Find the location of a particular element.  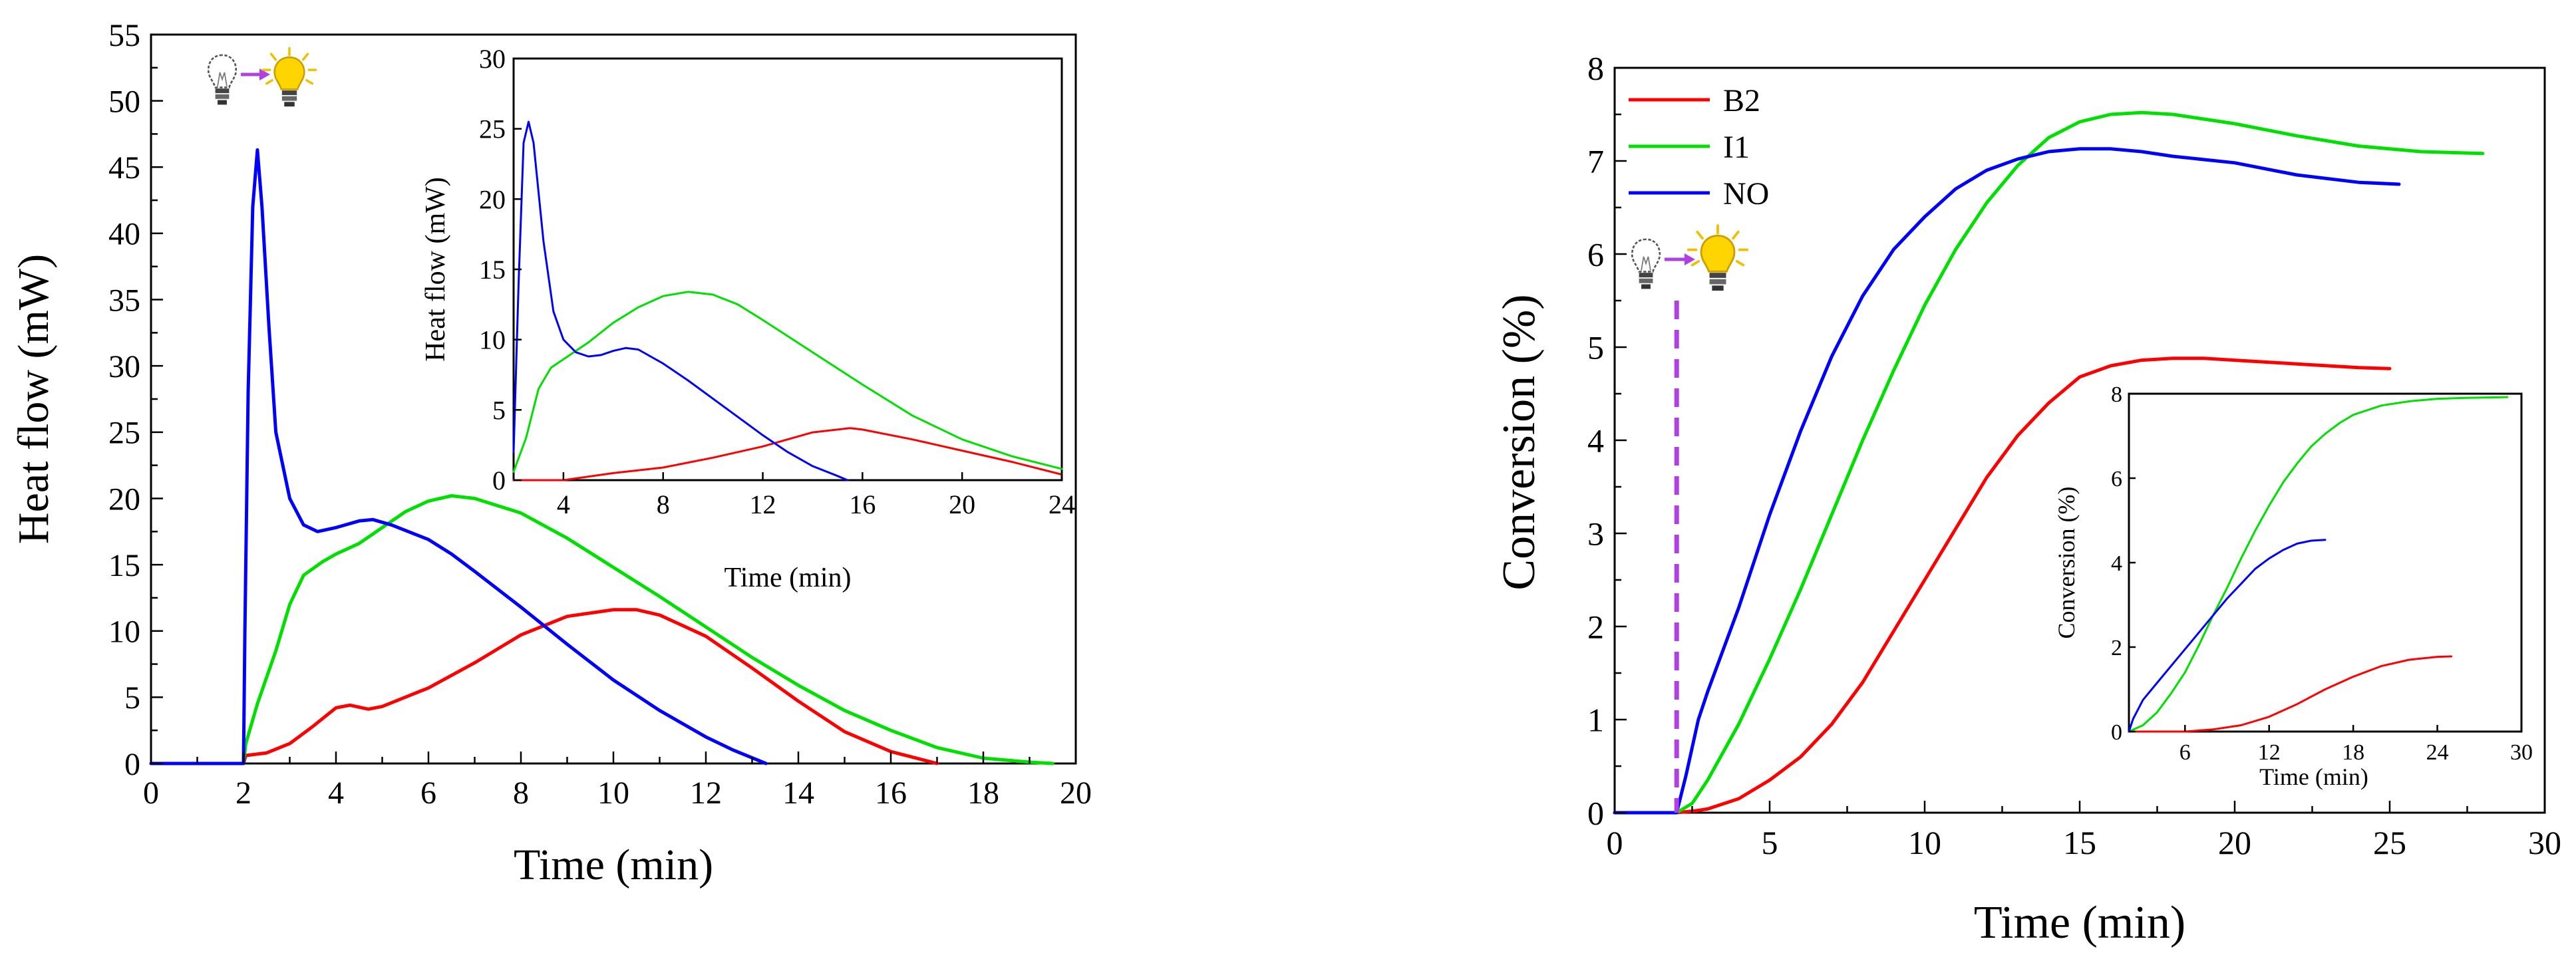

left-inset-x-tick-label: 16 is located at coordinates (862, 504).